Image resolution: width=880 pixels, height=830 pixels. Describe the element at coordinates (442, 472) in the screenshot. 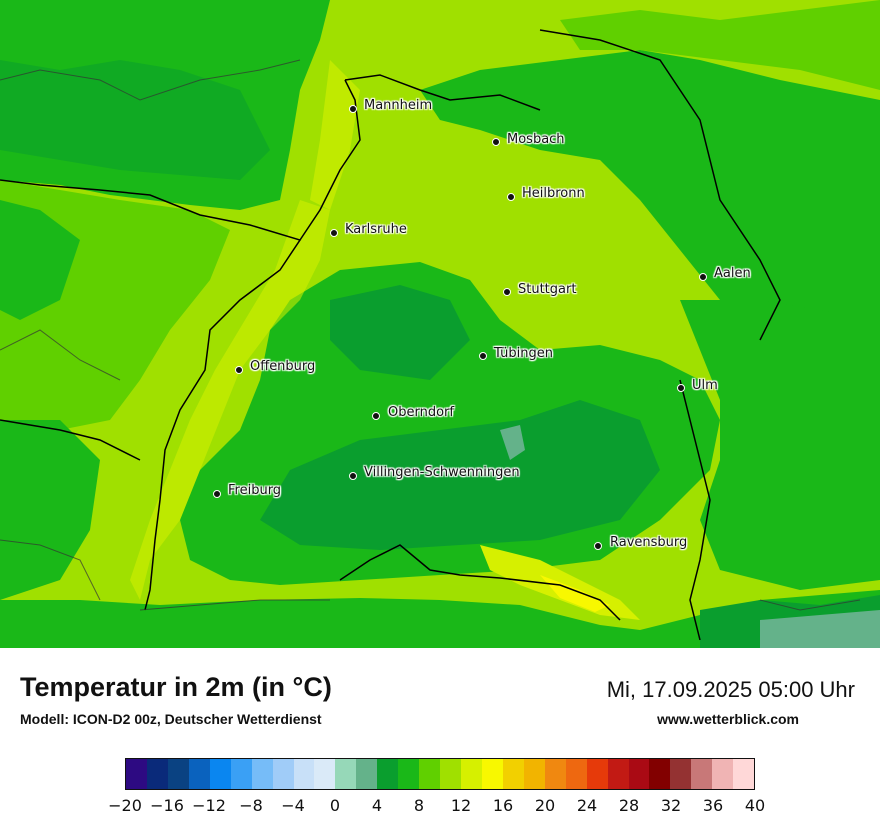

I see `city-label-villingen-schwenningen: Villingen-Schwenningen` at that location.